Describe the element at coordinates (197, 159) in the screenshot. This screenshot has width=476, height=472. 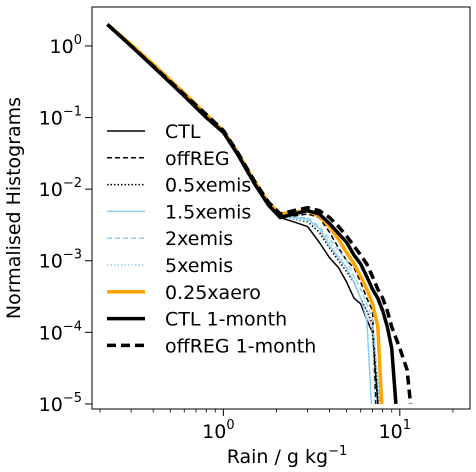
I see `legend-label-1: offREG` at that location.